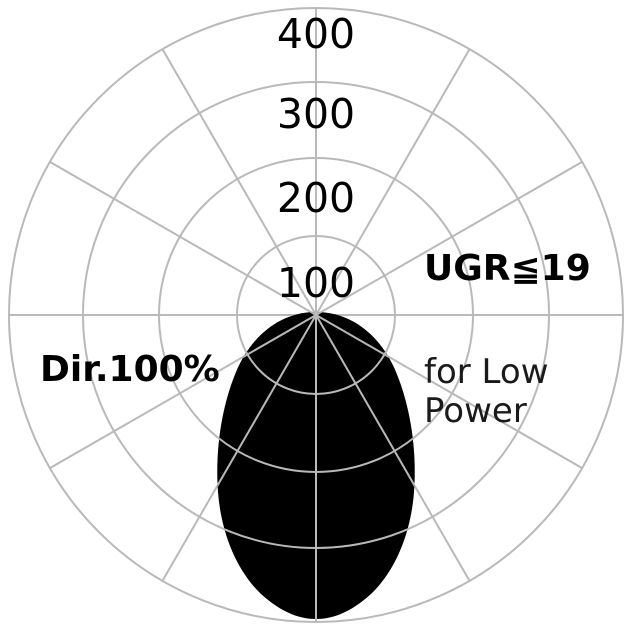  I want to click on radial-tick-300: 300, so click(316, 114).